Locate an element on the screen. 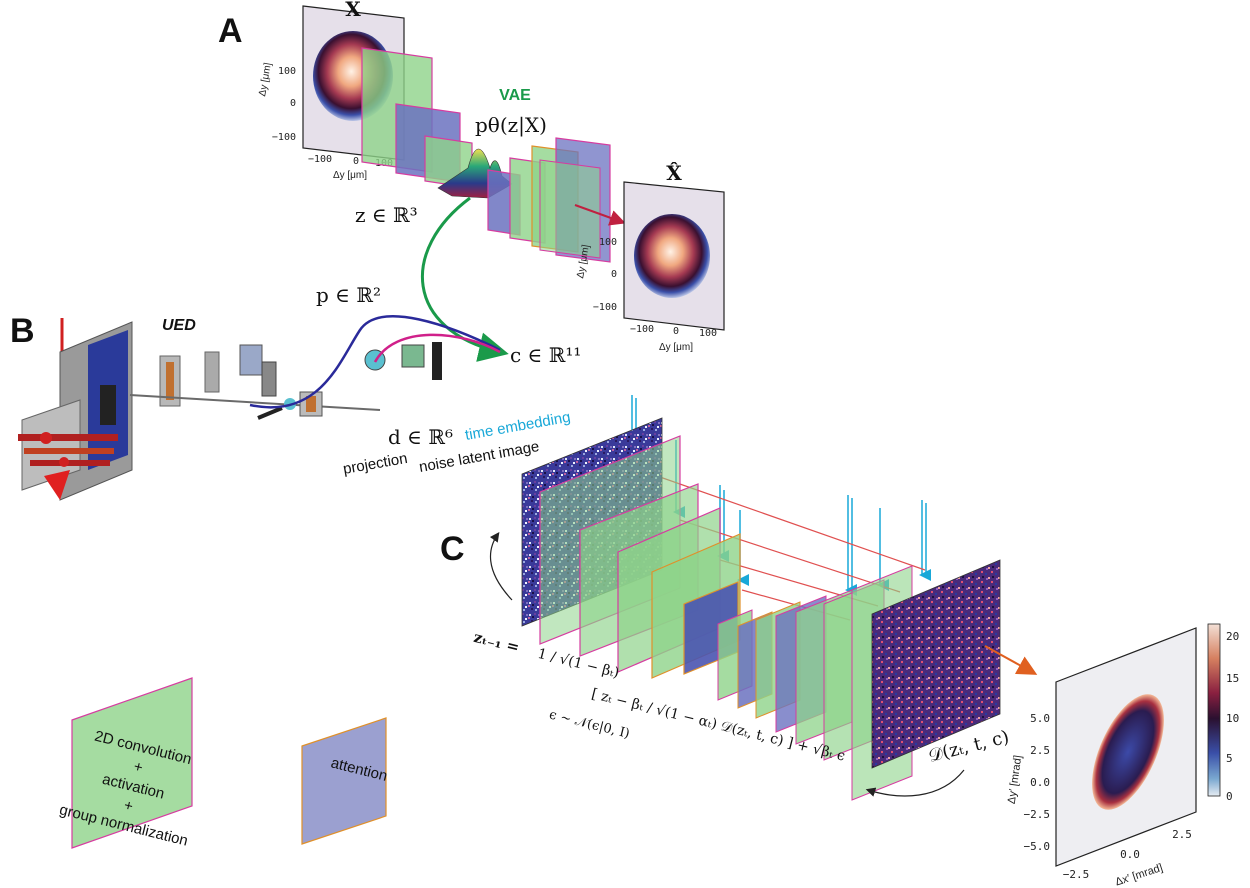  p-arrow is located at coordinates (375, 362).